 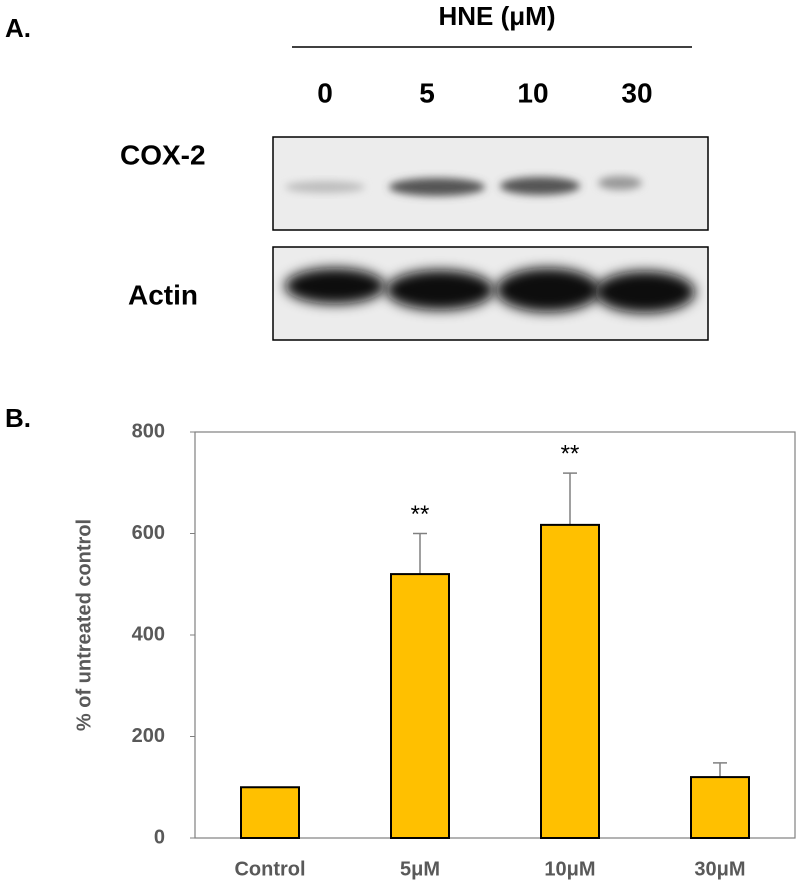 What do you see at coordinates (163, 154) in the screenshot?
I see `row-label: COX-2` at bounding box center [163, 154].